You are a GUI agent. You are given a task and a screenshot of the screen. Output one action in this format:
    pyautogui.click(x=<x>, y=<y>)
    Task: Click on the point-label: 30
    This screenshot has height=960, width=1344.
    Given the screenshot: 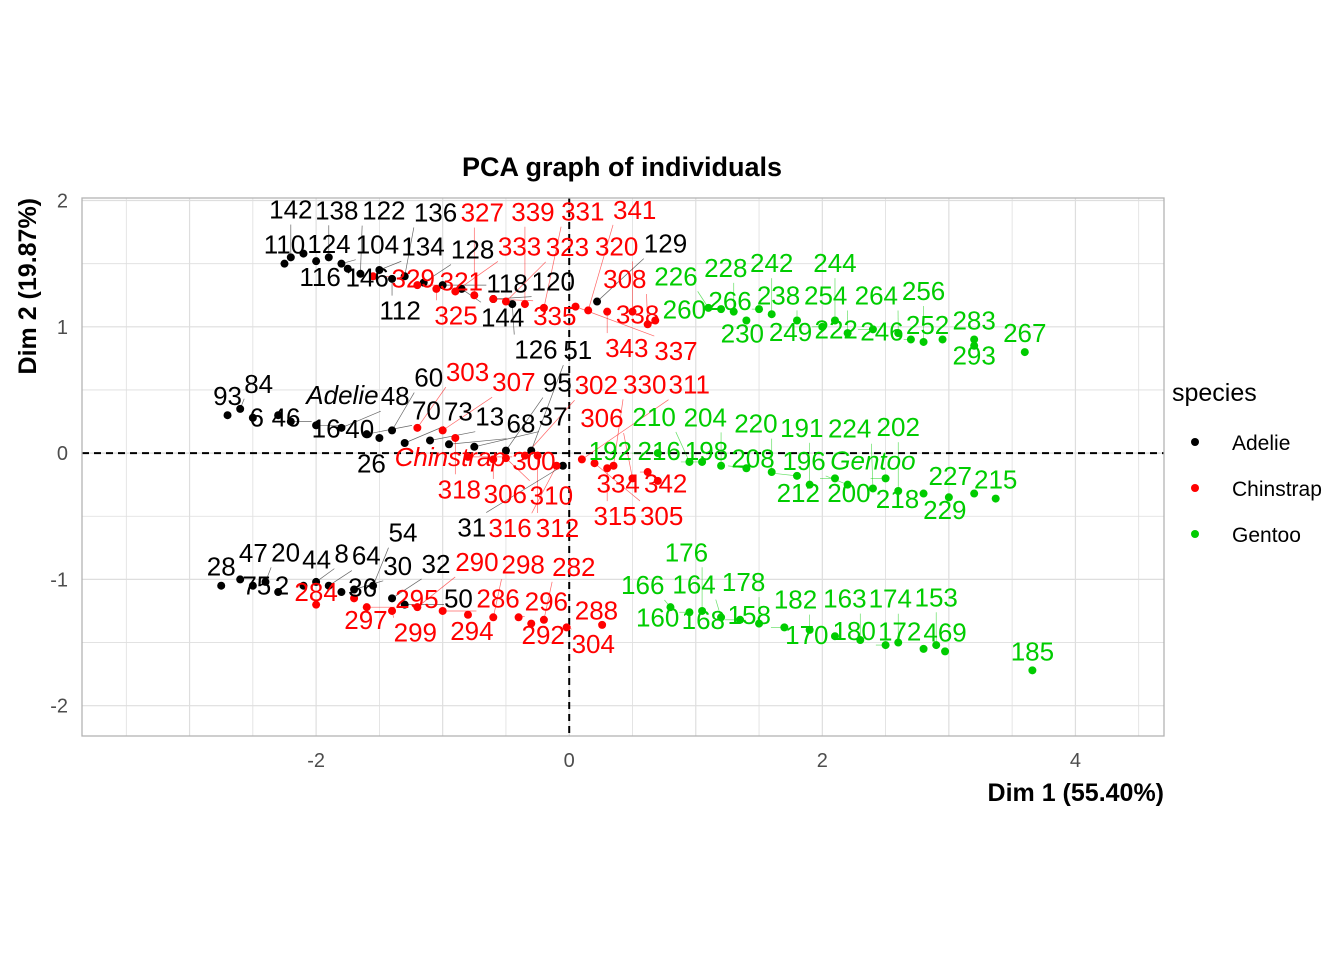 What is the action you would take?
    pyautogui.click(x=397, y=566)
    